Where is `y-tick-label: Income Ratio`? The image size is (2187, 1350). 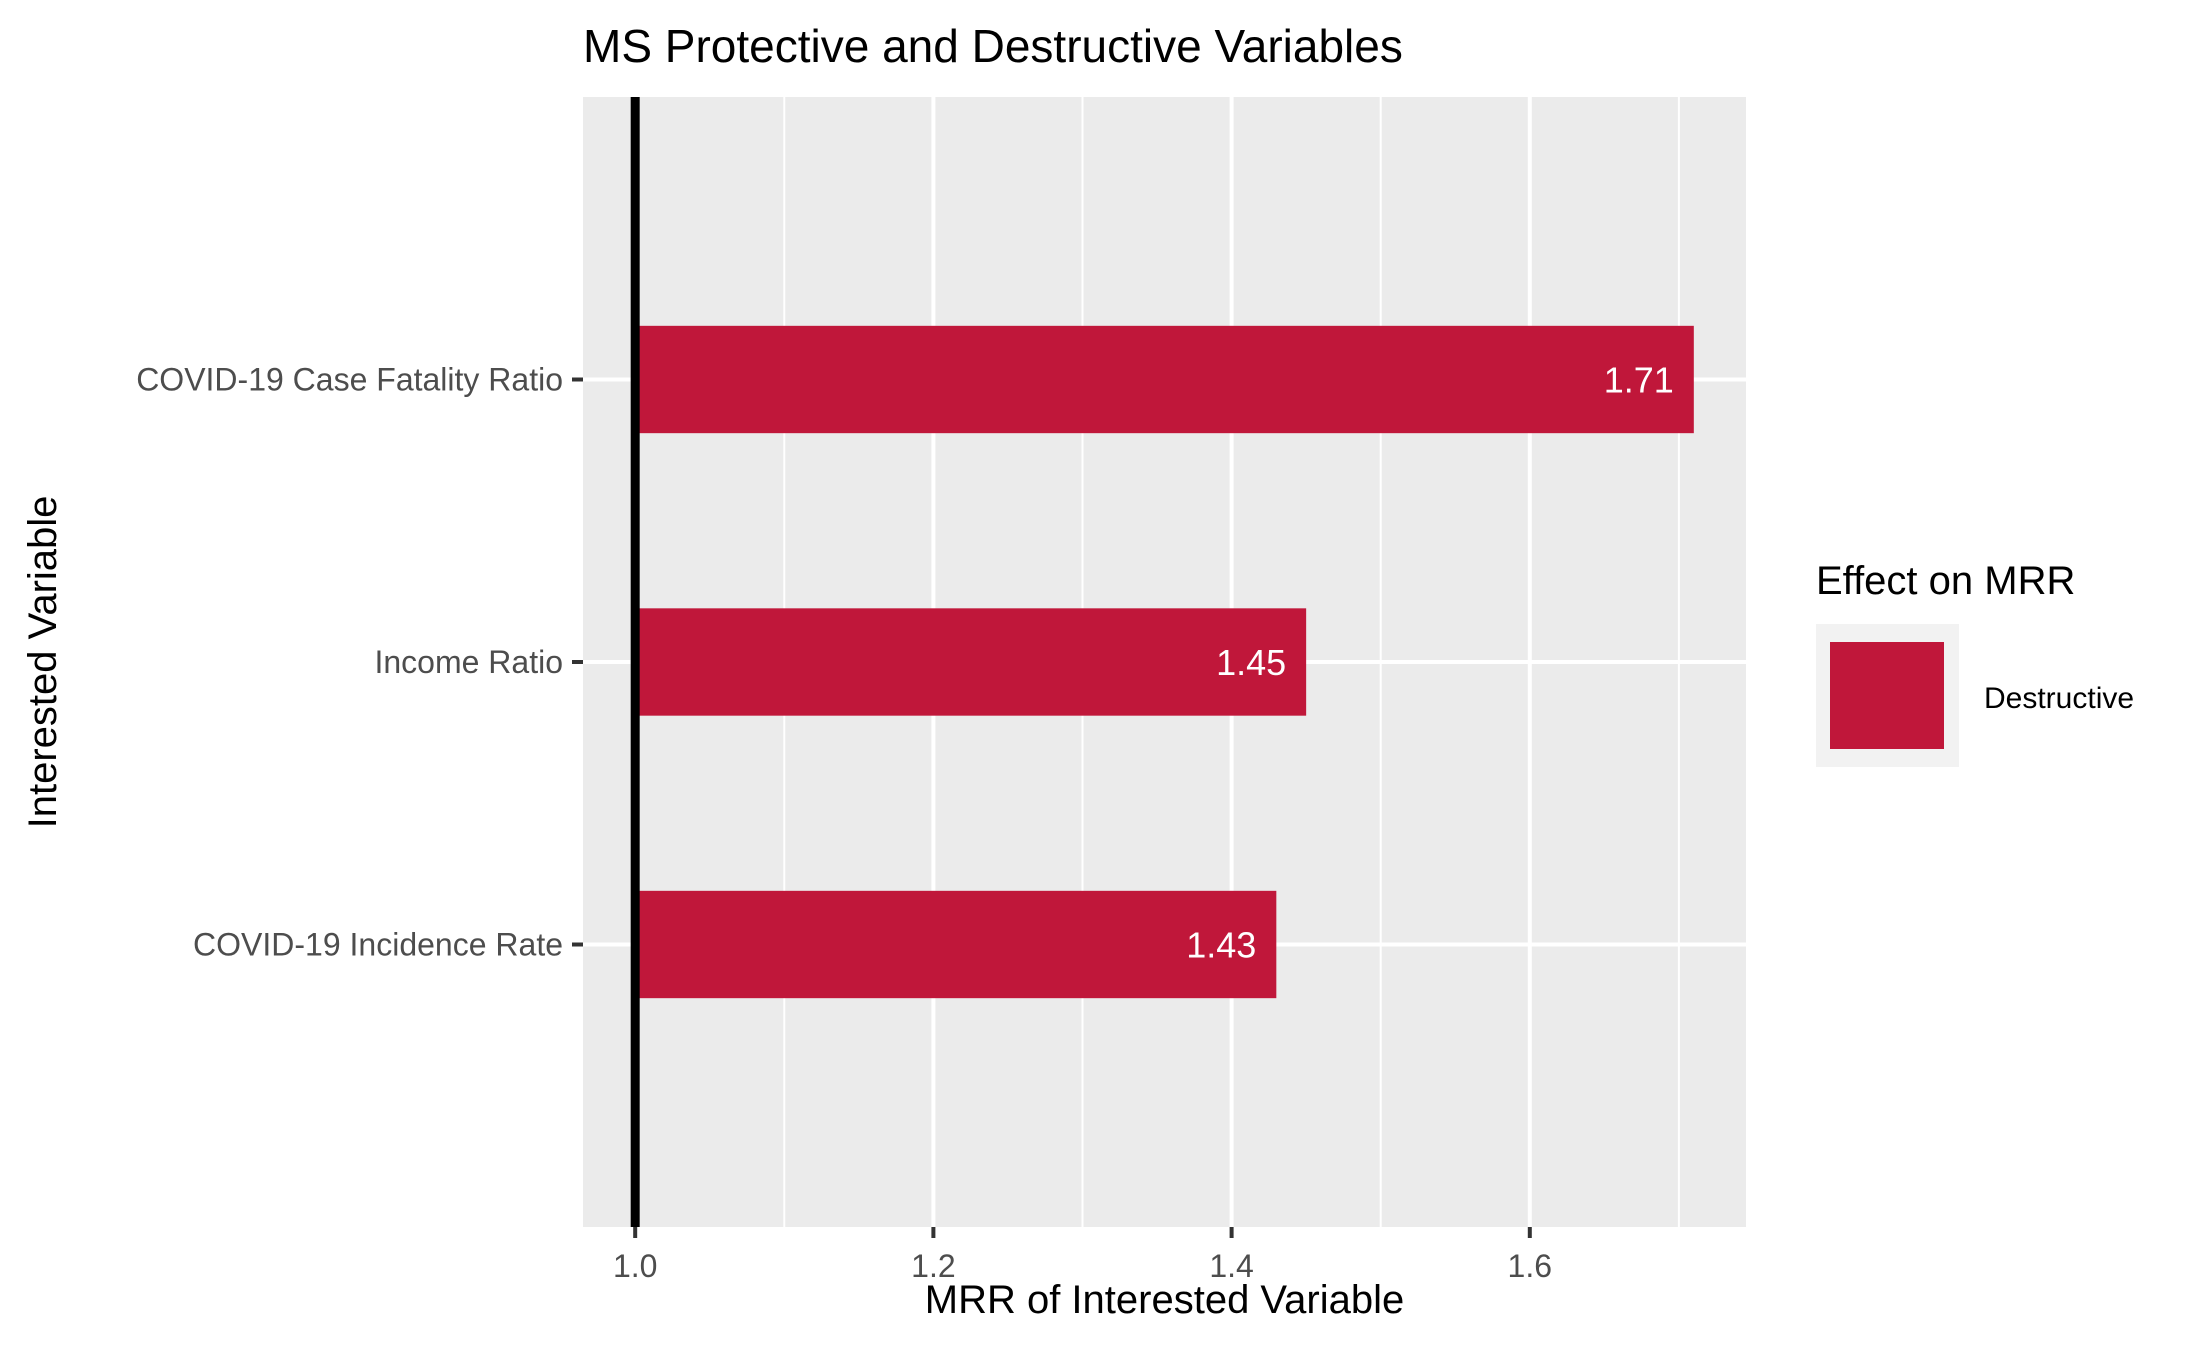
y-tick-label: Income Ratio is located at coordinates (468, 662).